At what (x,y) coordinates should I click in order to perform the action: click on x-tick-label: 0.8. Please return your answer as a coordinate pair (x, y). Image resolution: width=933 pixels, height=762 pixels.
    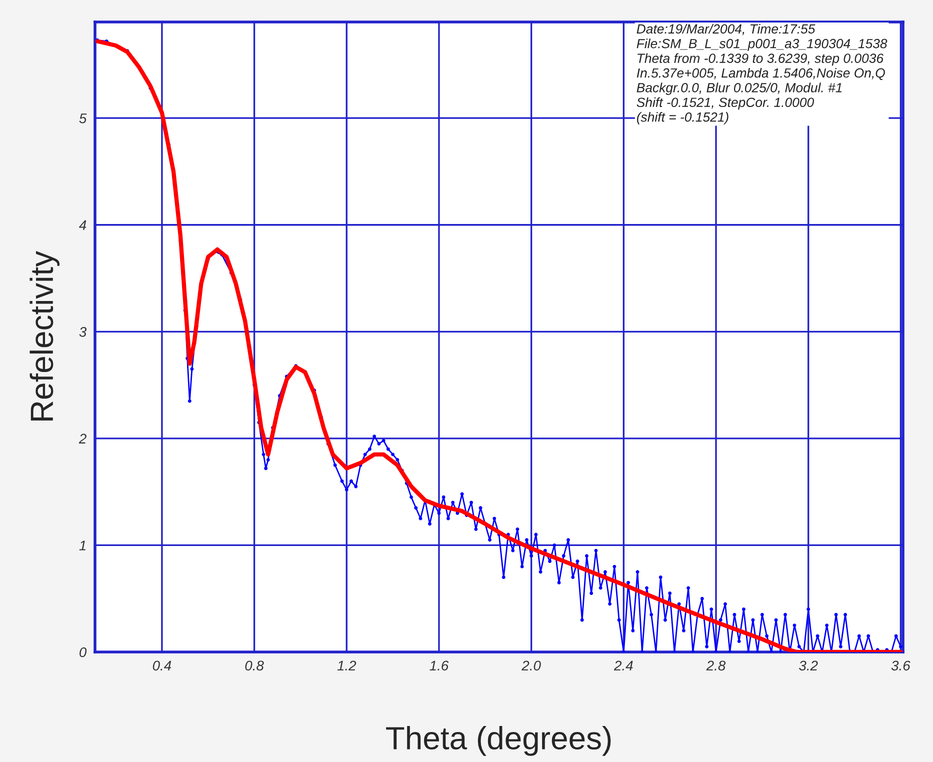
    Looking at the image, I should click on (254, 665).